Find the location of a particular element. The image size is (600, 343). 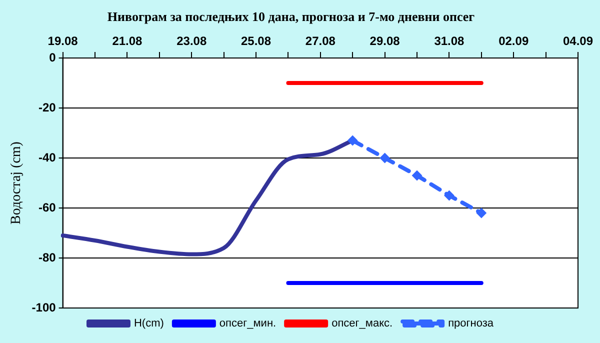

y-axis-title: Водостај (cm) is located at coordinates (16, 182).